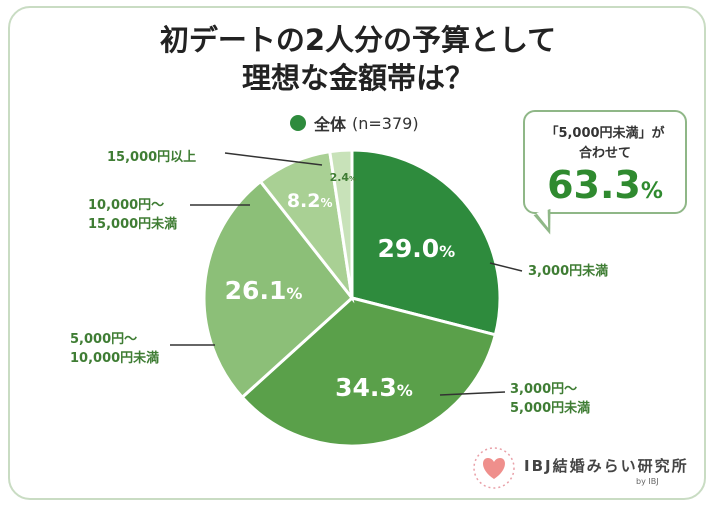  I want to click on slice-label-1-line1: 3,000円未満, so click(568, 271).